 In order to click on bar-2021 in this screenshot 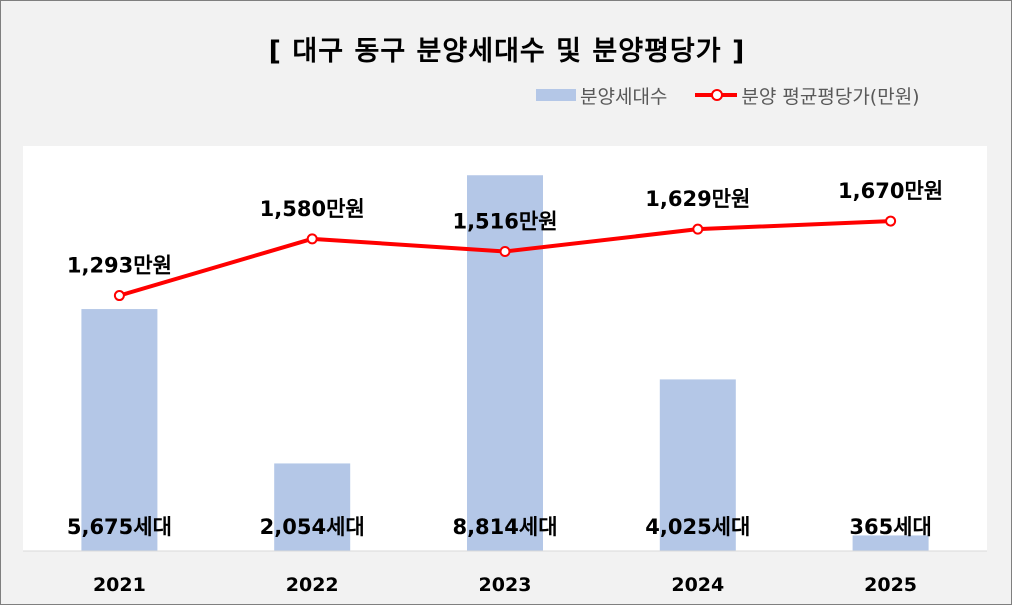, I will do `click(119, 430)`.